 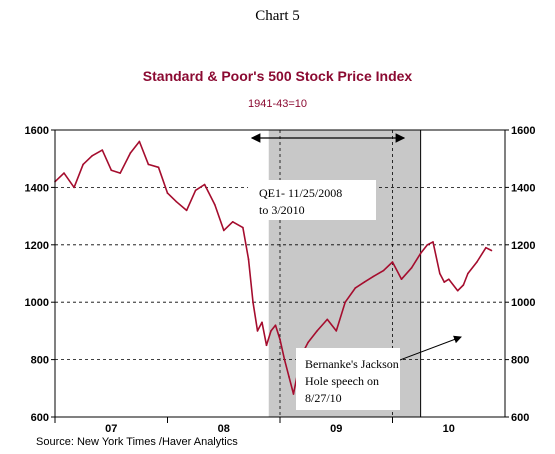 I want to click on y-tick-label-right-1200: 1200, so click(x=523, y=246).